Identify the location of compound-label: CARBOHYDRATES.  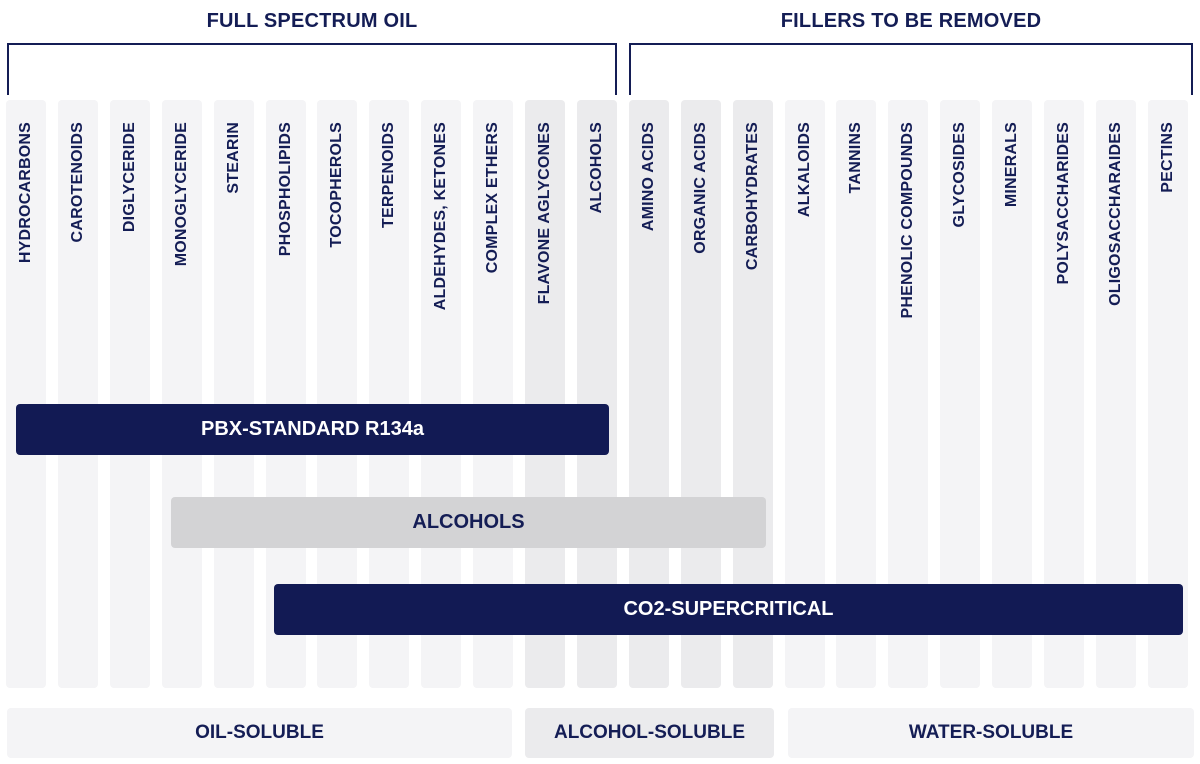
(752, 196).